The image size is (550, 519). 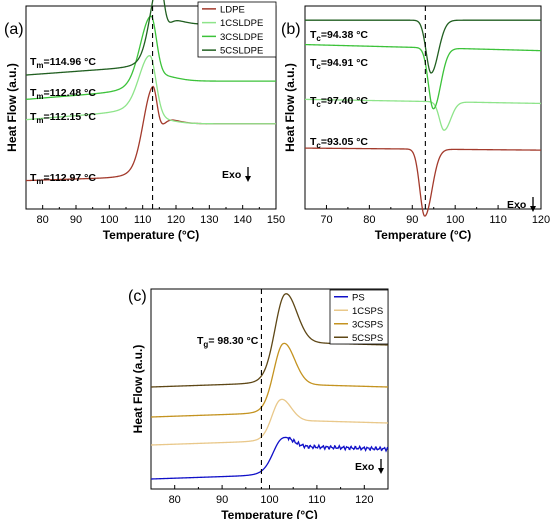 What do you see at coordinates (242, 220) in the screenshot?
I see `x-tick-label: 140` at bounding box center [242, 220].